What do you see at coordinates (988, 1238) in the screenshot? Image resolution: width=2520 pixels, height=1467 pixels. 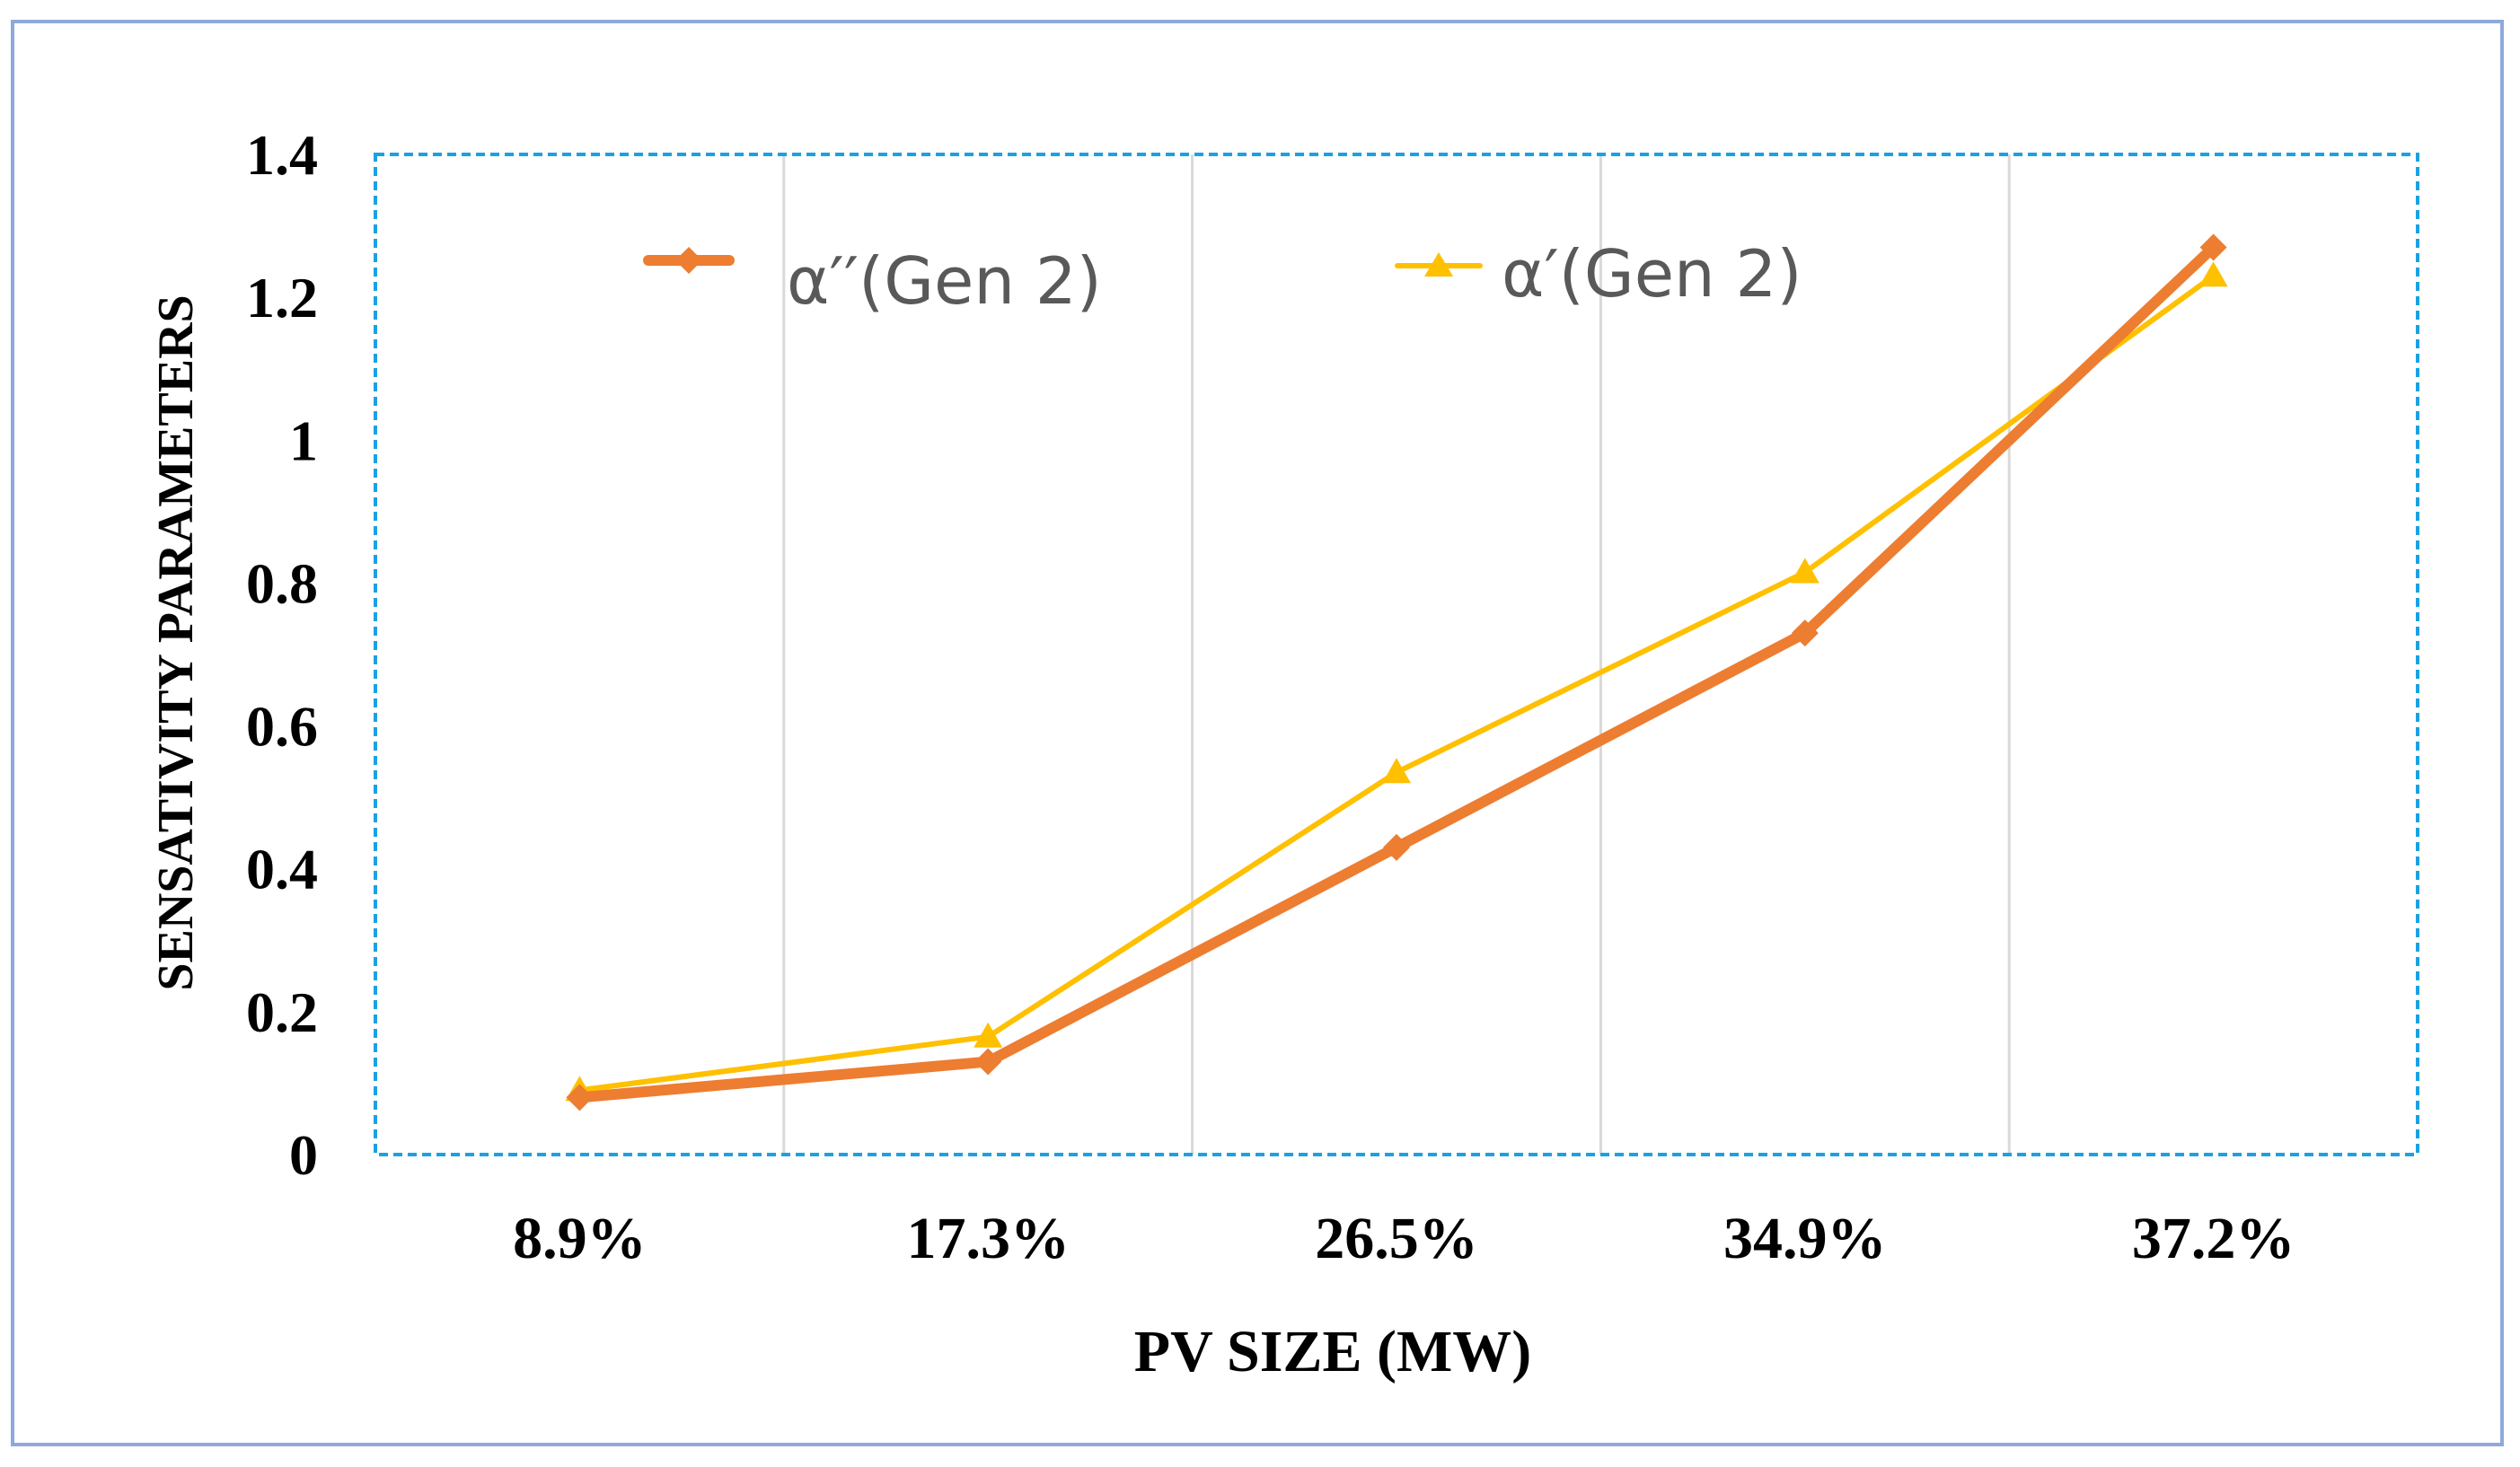 I see `x-tick-label: 17.3%` at bounding box center [988, 1238].